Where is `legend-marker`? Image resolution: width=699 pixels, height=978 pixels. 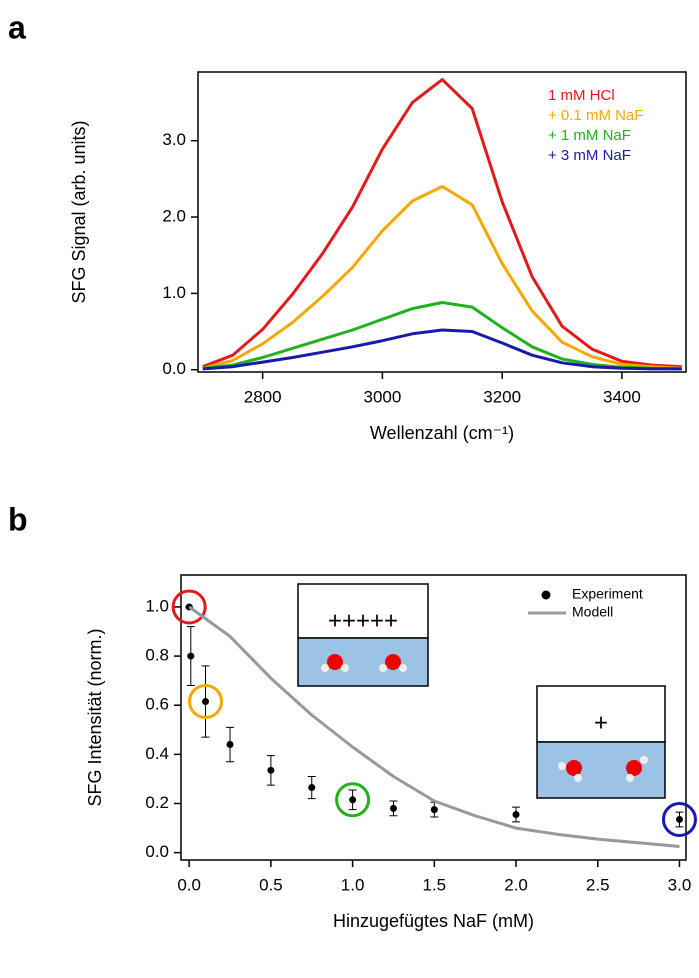
legend-marker is located at coordinates (546, 595).